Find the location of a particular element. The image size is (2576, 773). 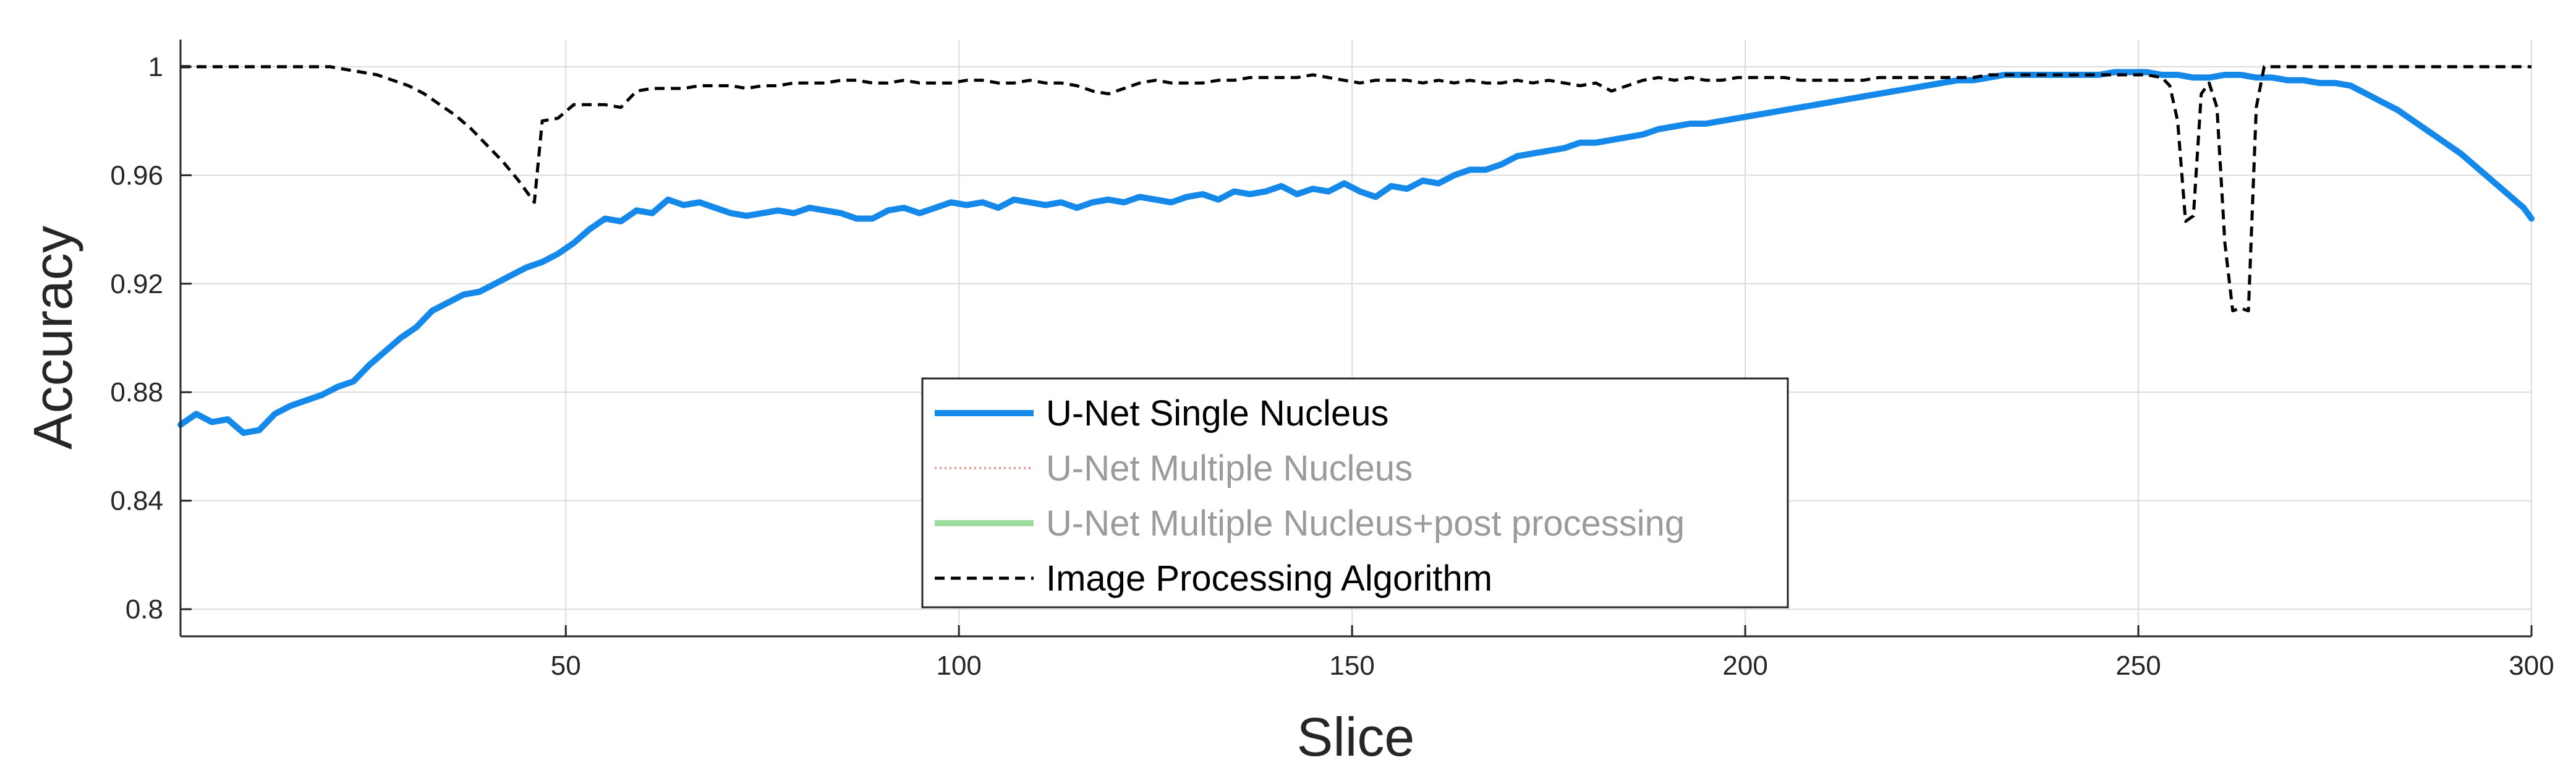

x-tick-label: 150 is located at coordinates (1351, 666).